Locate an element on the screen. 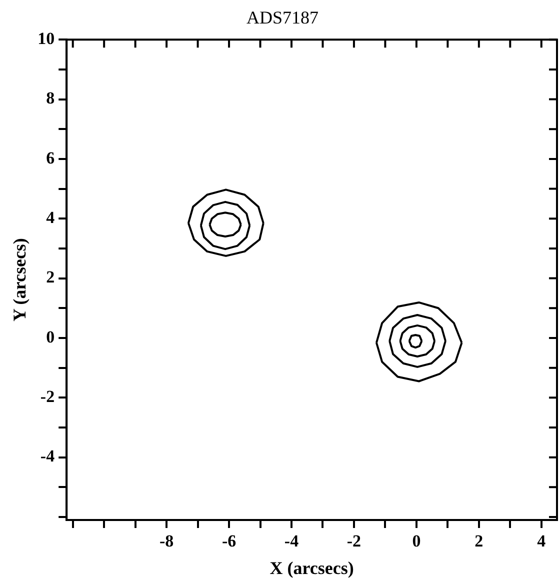 This screenshot has width=560, height=586. chart-title: ADS7187 is located at coordinates (282, 18).